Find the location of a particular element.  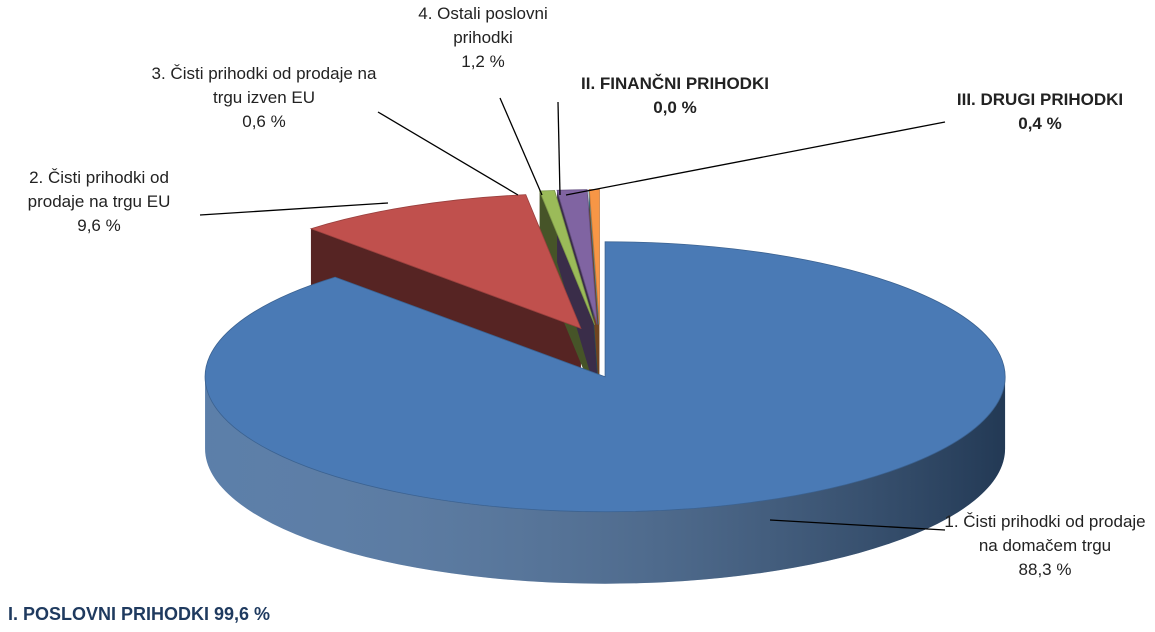

value-label: 1,2 % is located at coordinates (483, 61).